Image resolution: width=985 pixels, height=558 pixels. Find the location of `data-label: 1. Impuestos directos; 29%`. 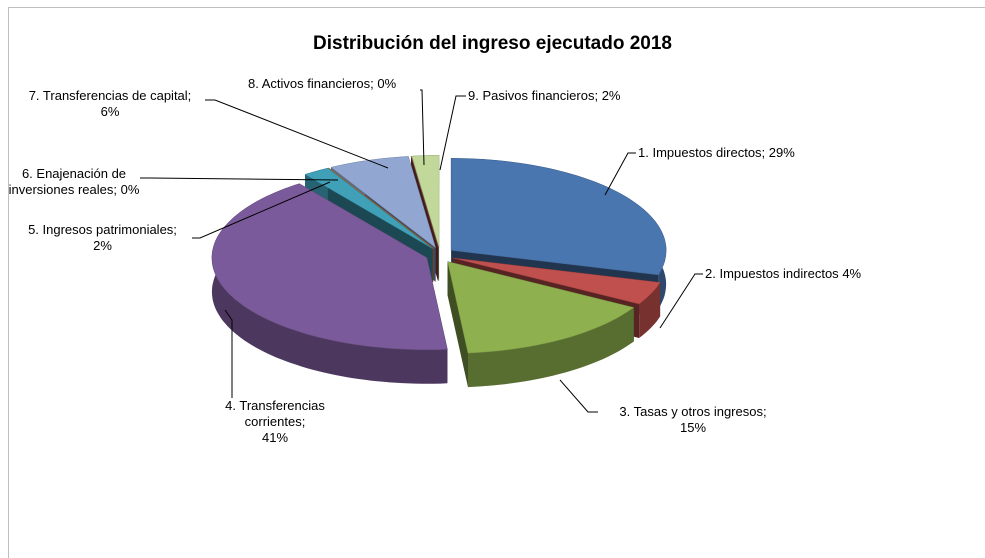

data-label: 1. Impuestos directos; 29% is located at coordinates (758, 153).